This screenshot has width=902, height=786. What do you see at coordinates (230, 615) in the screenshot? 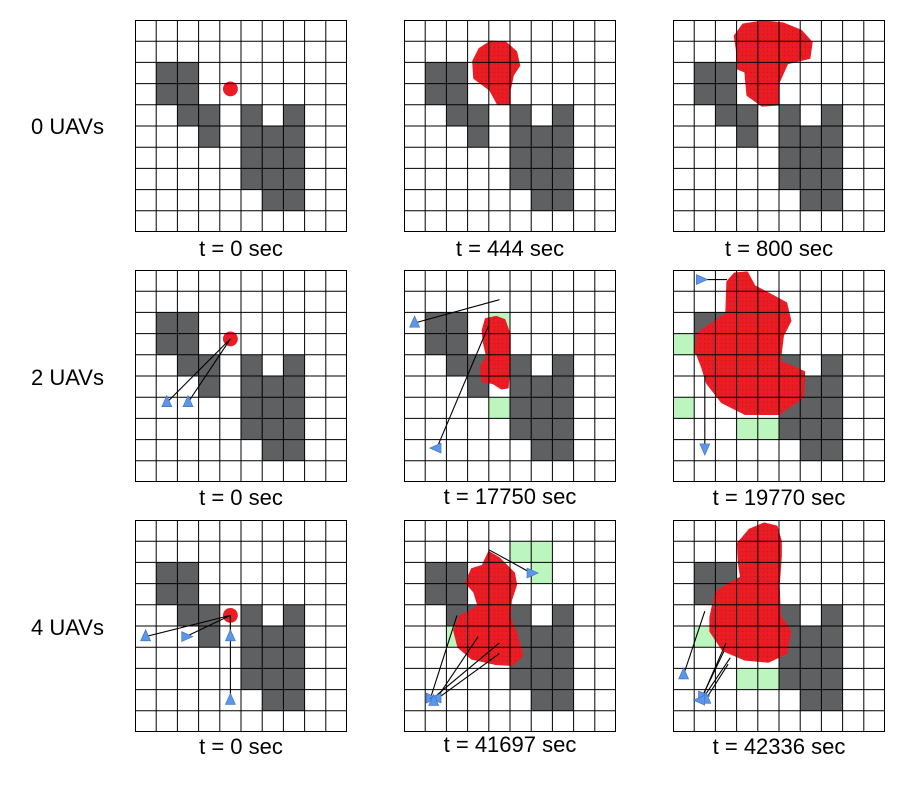
I see `fire-origin` at bounding box center [230, 615].